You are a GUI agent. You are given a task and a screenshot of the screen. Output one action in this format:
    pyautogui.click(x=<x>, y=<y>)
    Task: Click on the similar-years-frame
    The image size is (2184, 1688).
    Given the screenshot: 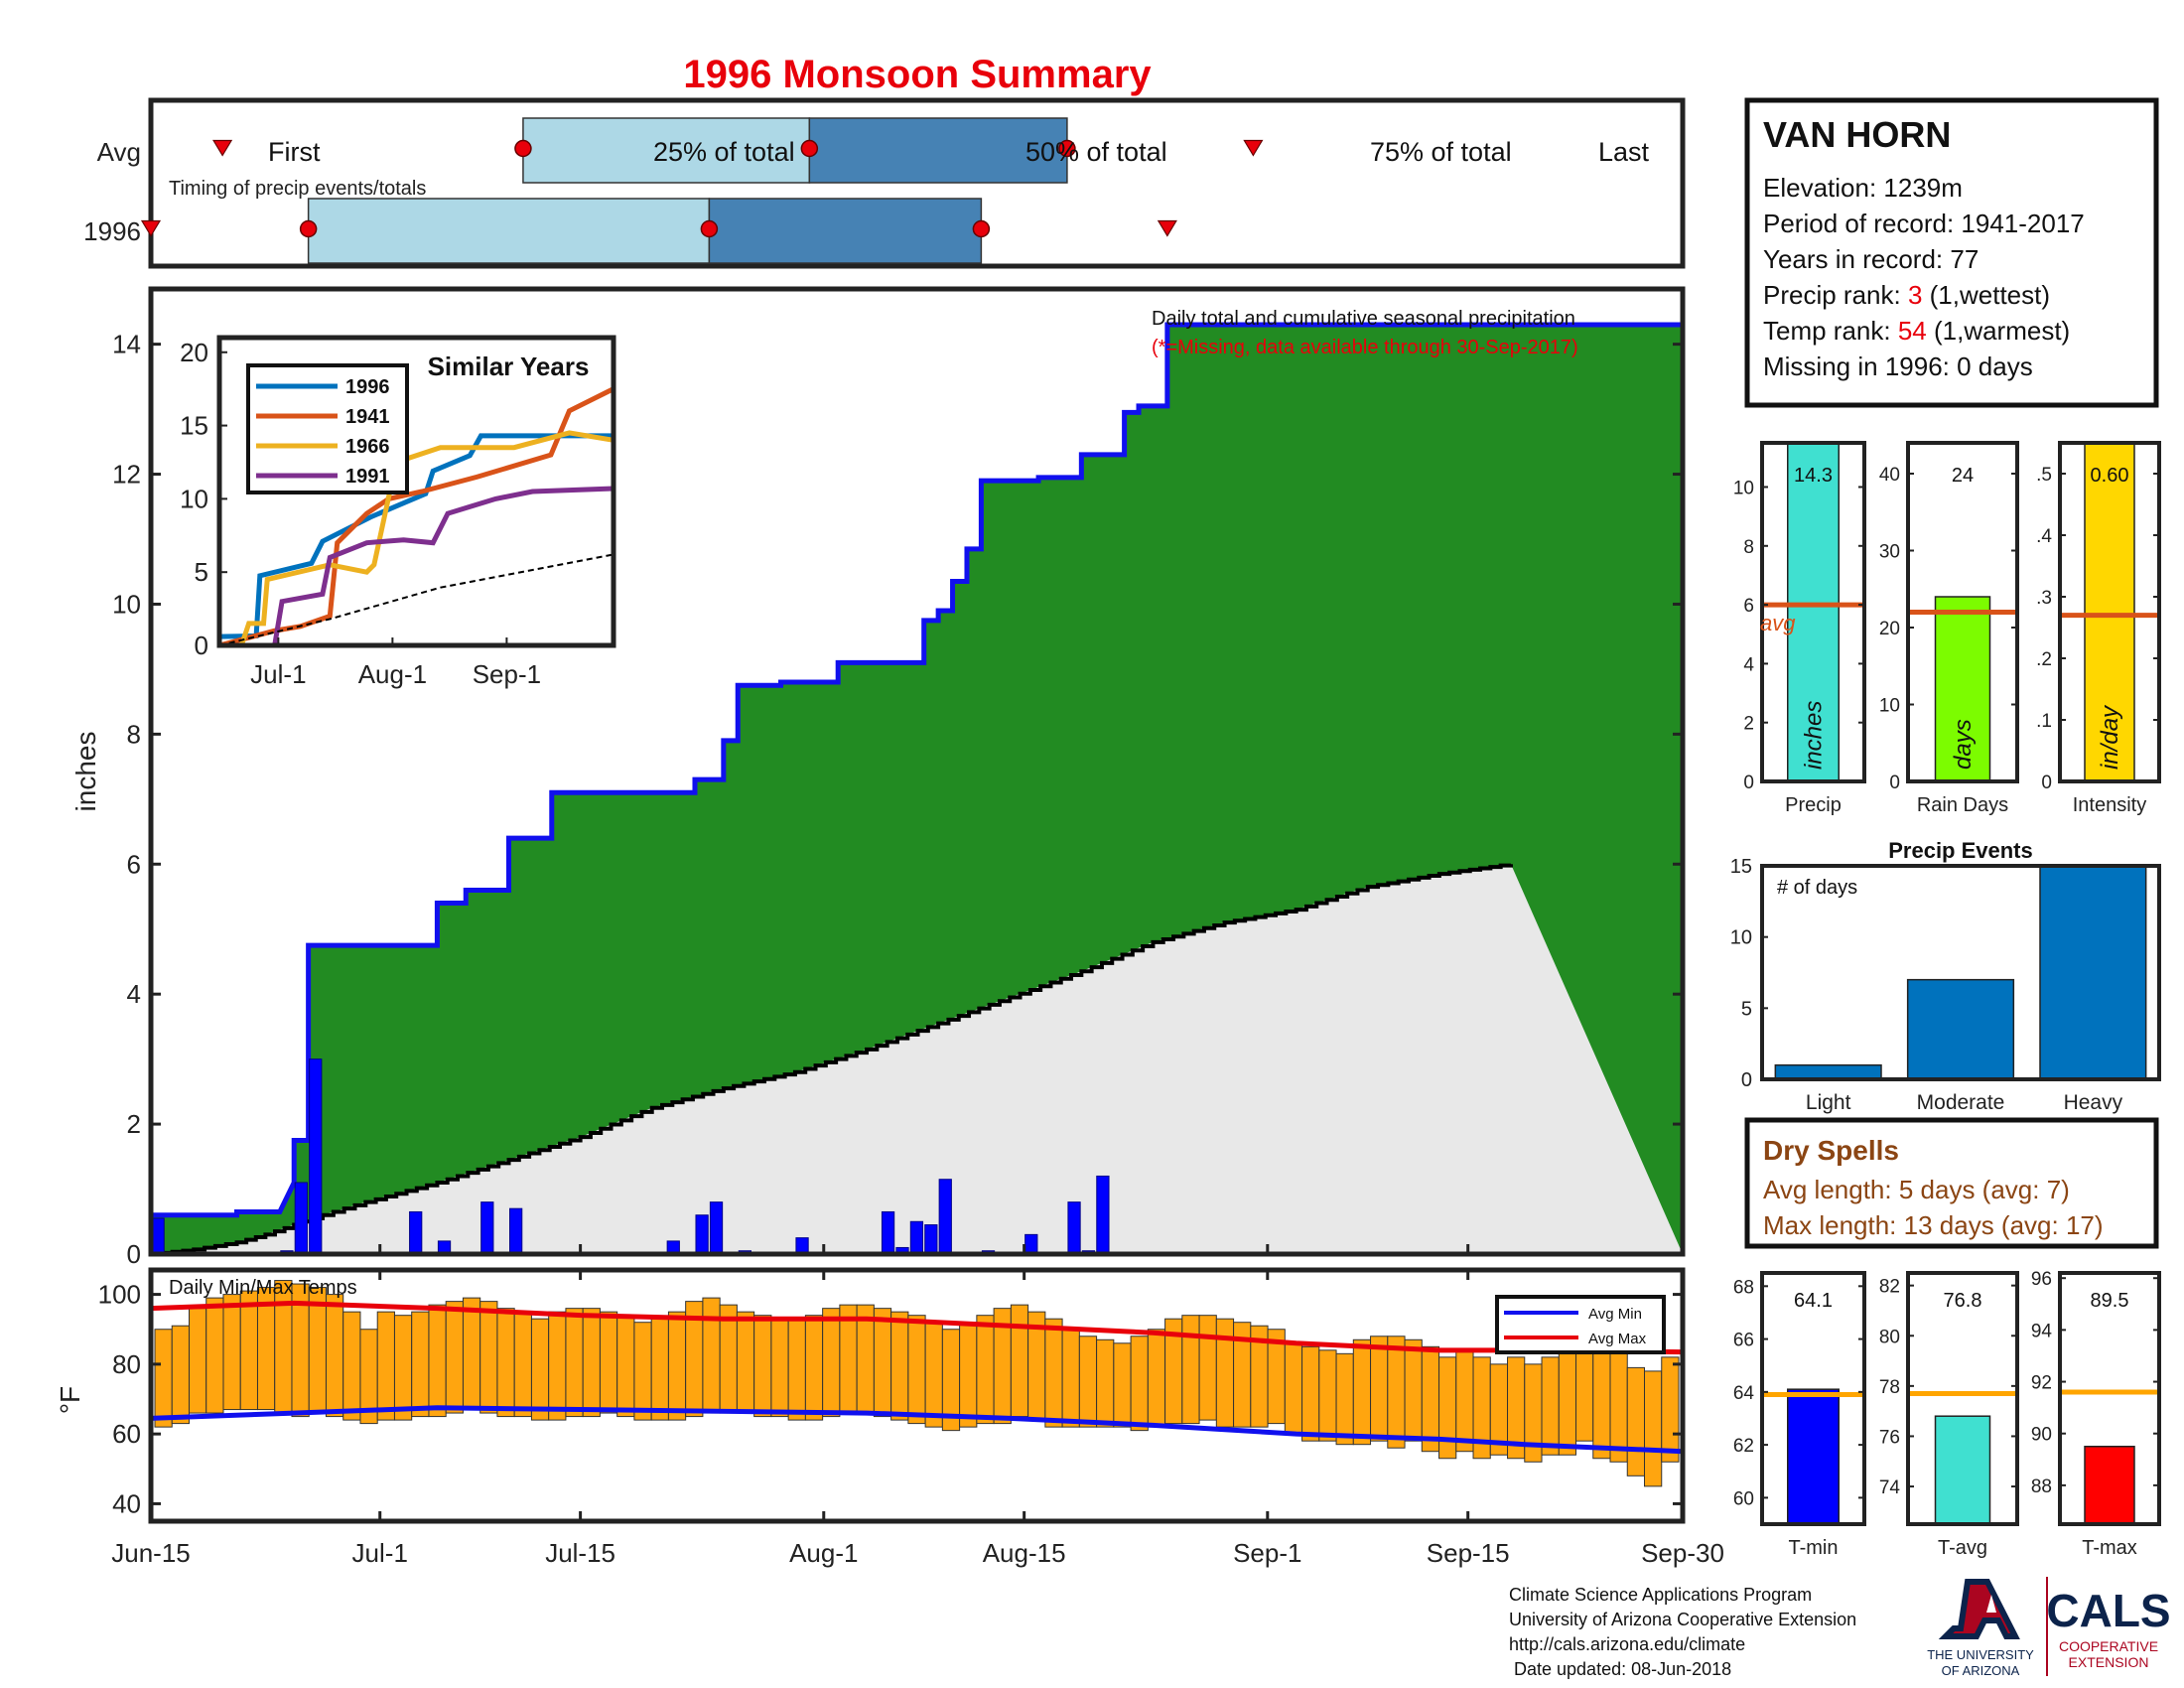 What is the action you would take?
    pyautogui.click(x=416, y=491)
    